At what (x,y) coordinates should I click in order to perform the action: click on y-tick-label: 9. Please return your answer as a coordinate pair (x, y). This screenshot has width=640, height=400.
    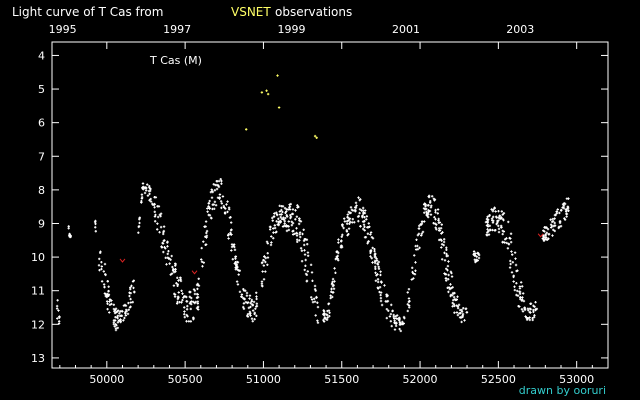
    Looking at the image, I should click on (41, 223).